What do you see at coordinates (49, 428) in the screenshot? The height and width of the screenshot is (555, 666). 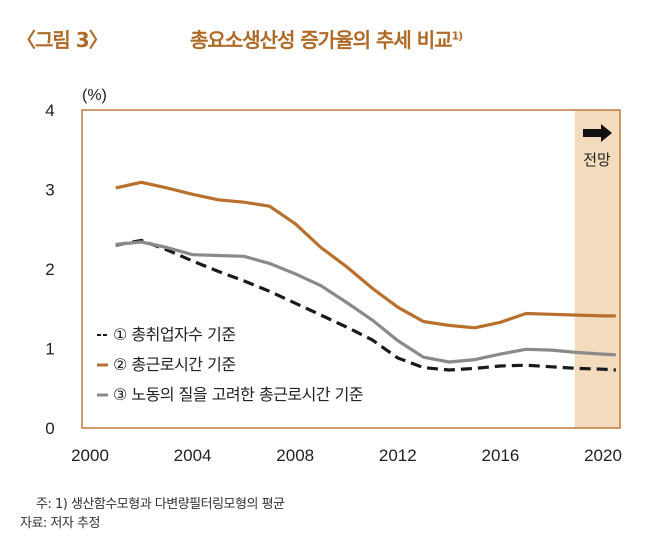 I see `y-tick-label: 0` at bounding box center [49, 428].